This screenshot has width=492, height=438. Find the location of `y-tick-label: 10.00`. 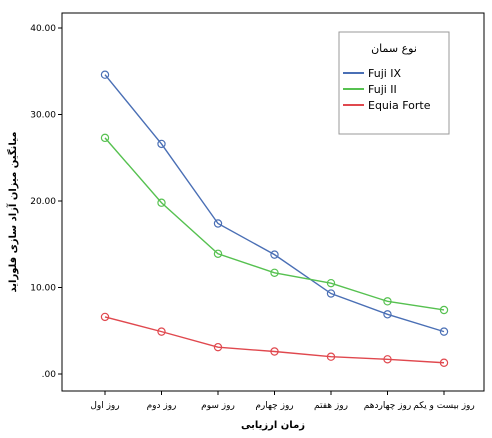

y-tick-label: 10.00 is located at coordinates (43, 289).